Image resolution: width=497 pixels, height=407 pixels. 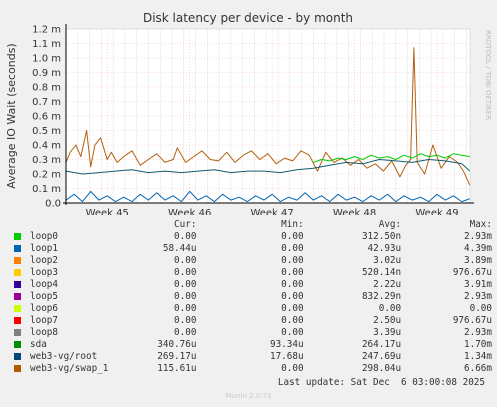 I want to click on legend-avg: 264.17u, so click(x=381, y=344).